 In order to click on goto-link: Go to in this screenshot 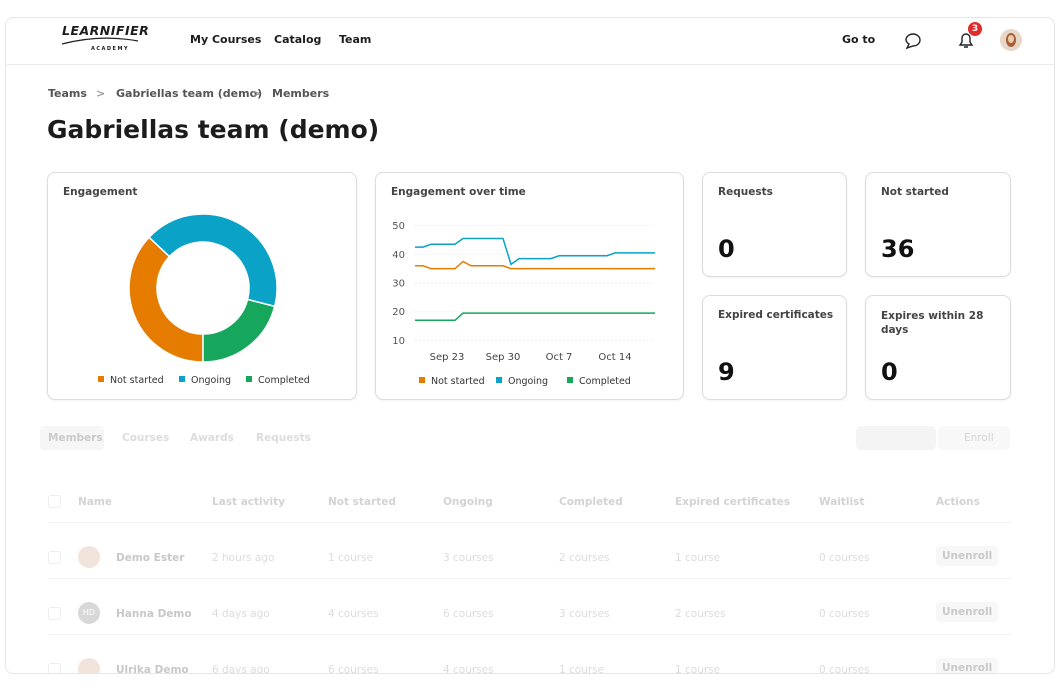, I will do `click(859, 39)`.